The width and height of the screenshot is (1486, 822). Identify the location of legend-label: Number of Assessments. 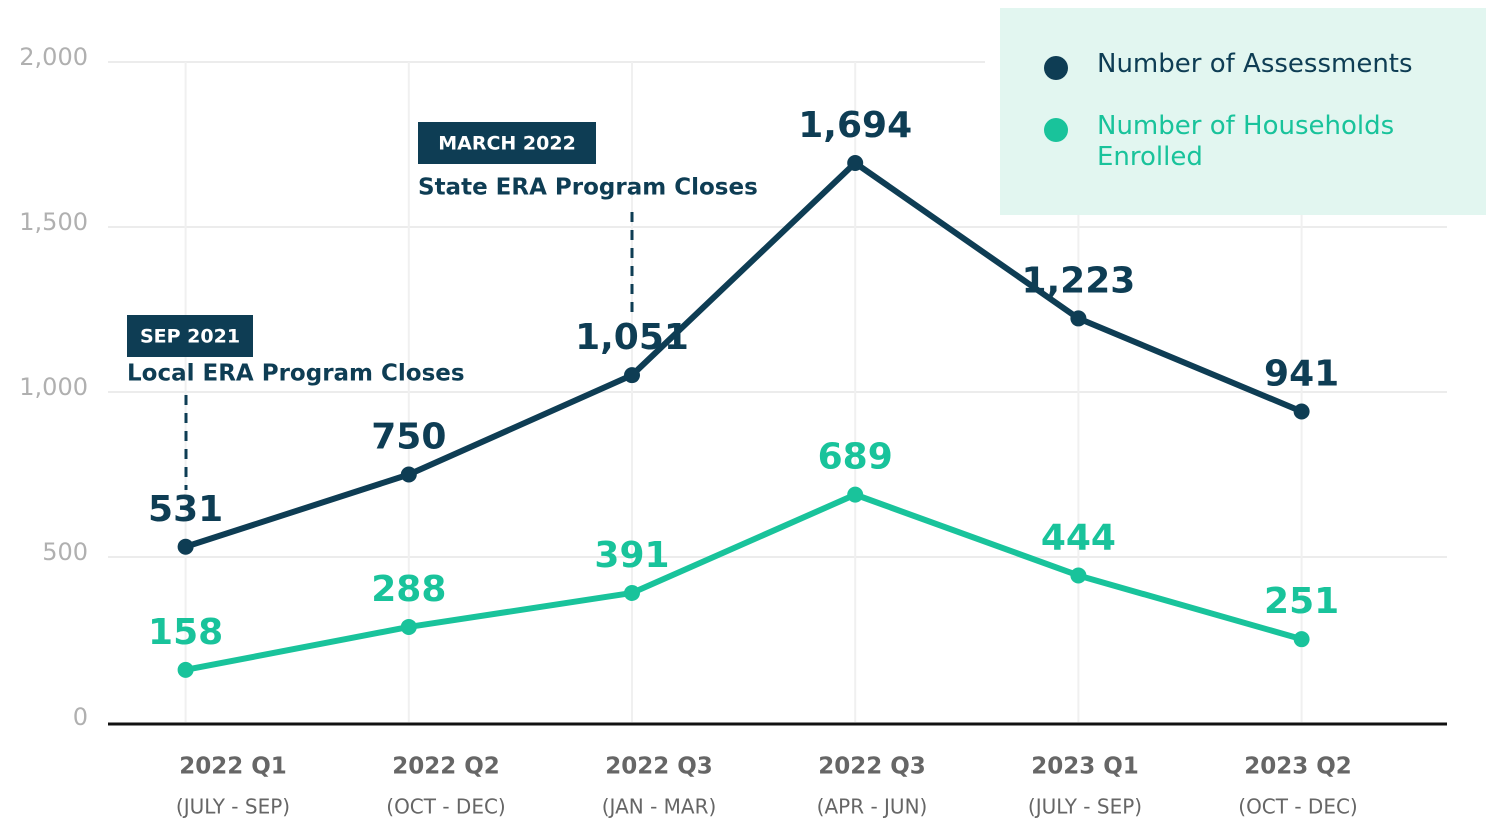
(1255, 64).